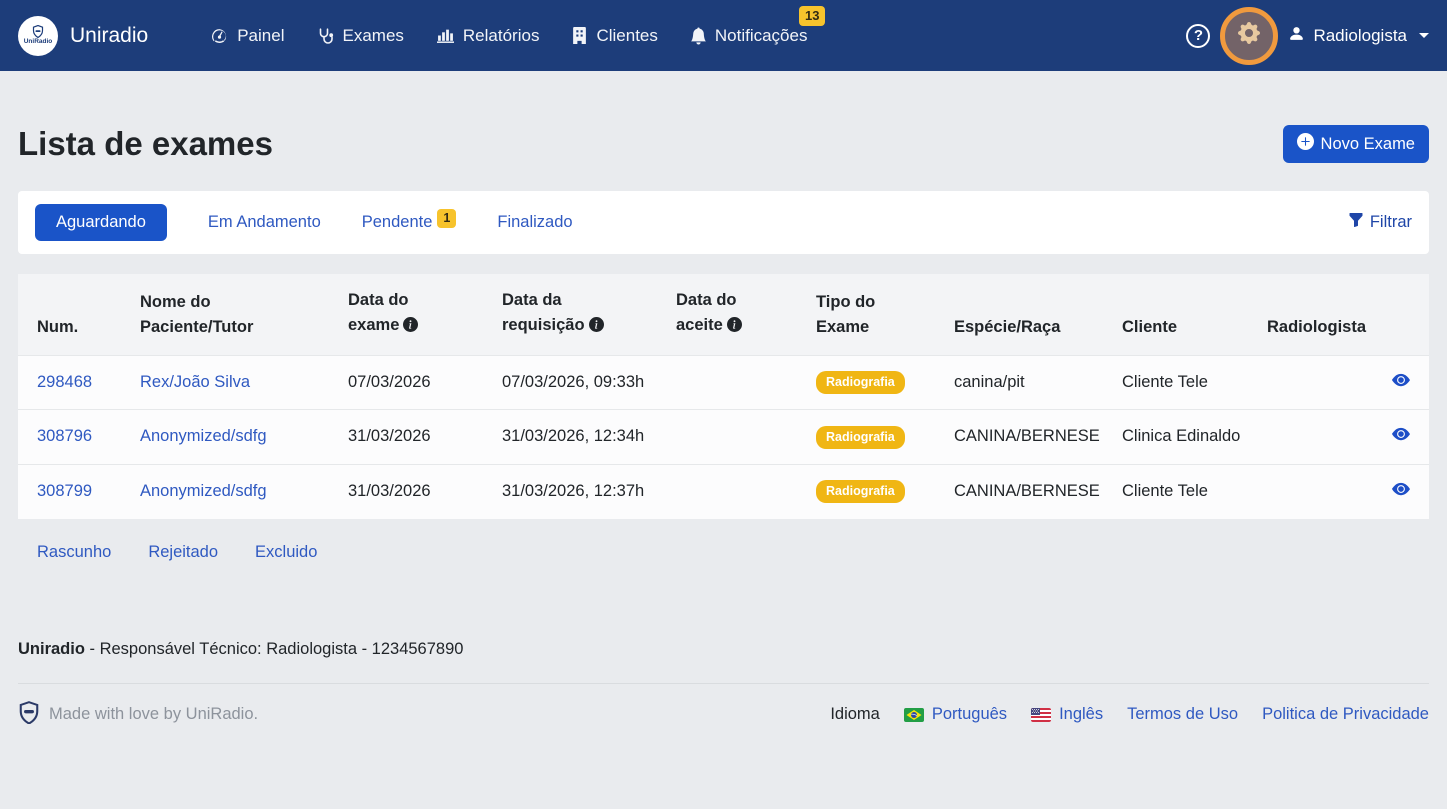 The width and height of the screenshot is (1447, 809). What do you see at coordinates (1198, 35) in the screenshot?
I see `help-icon: ?` at bounding box center [1198, 35].